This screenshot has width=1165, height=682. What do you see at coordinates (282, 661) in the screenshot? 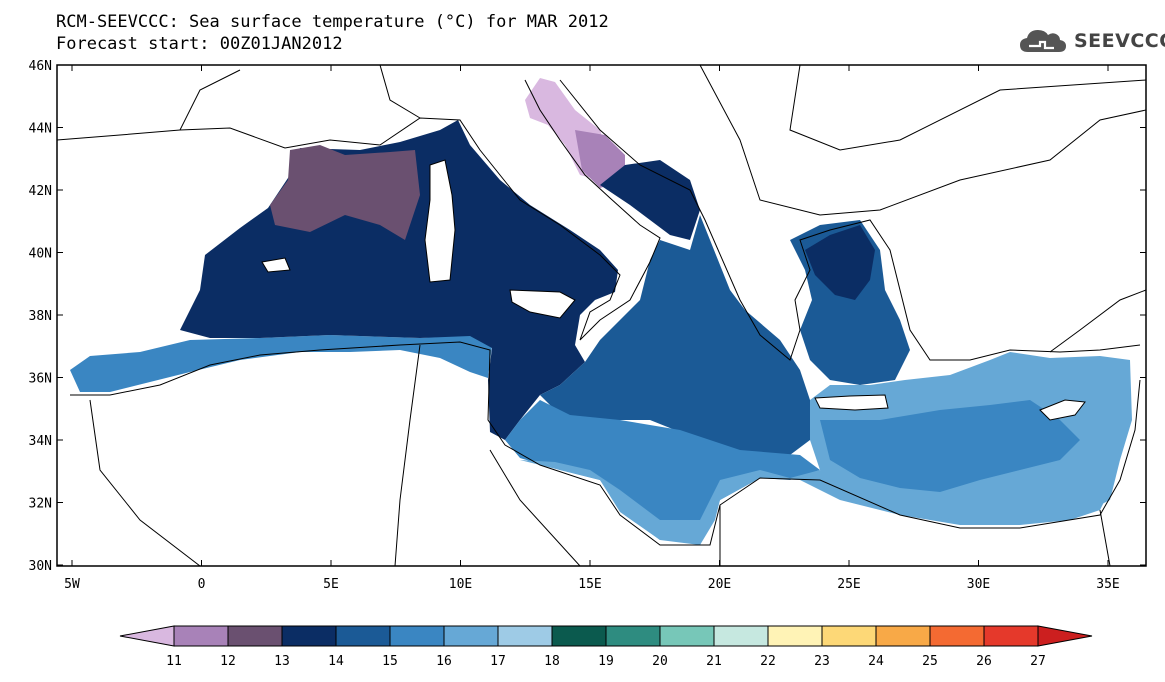
I see `colorbar-label: 13` at bounding box center [282, 661].